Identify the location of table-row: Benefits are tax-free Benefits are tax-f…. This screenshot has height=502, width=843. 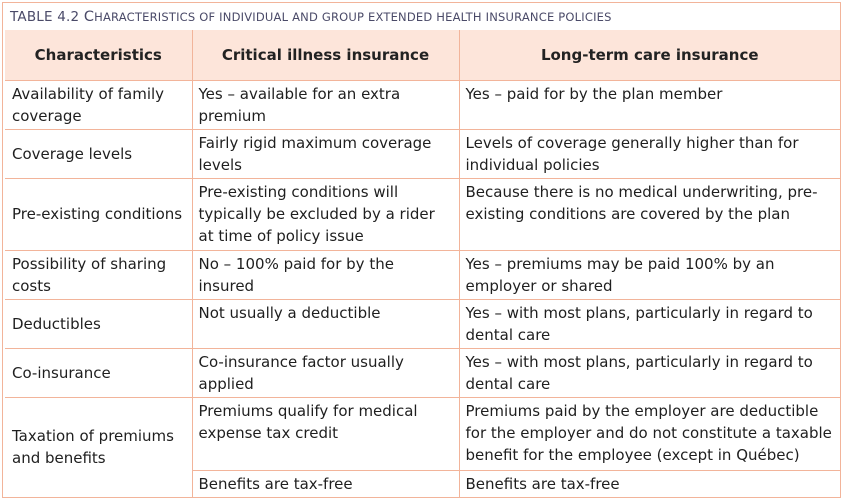
(422, 483).